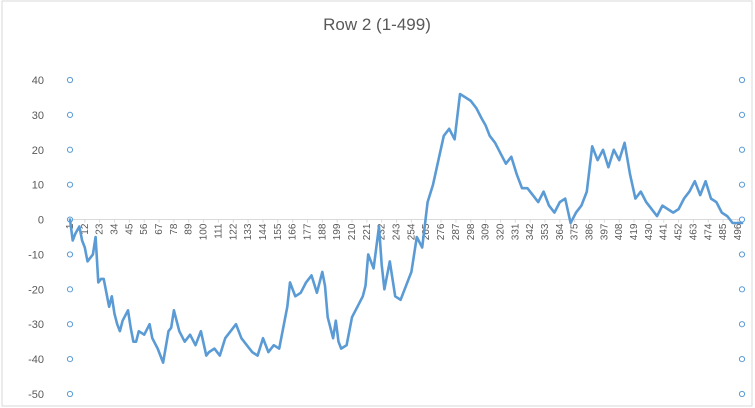  What do you see at coordinates (411, 231) in the screenshot?
I see `x-tick-label: 254` at bounding box center [411, 231].